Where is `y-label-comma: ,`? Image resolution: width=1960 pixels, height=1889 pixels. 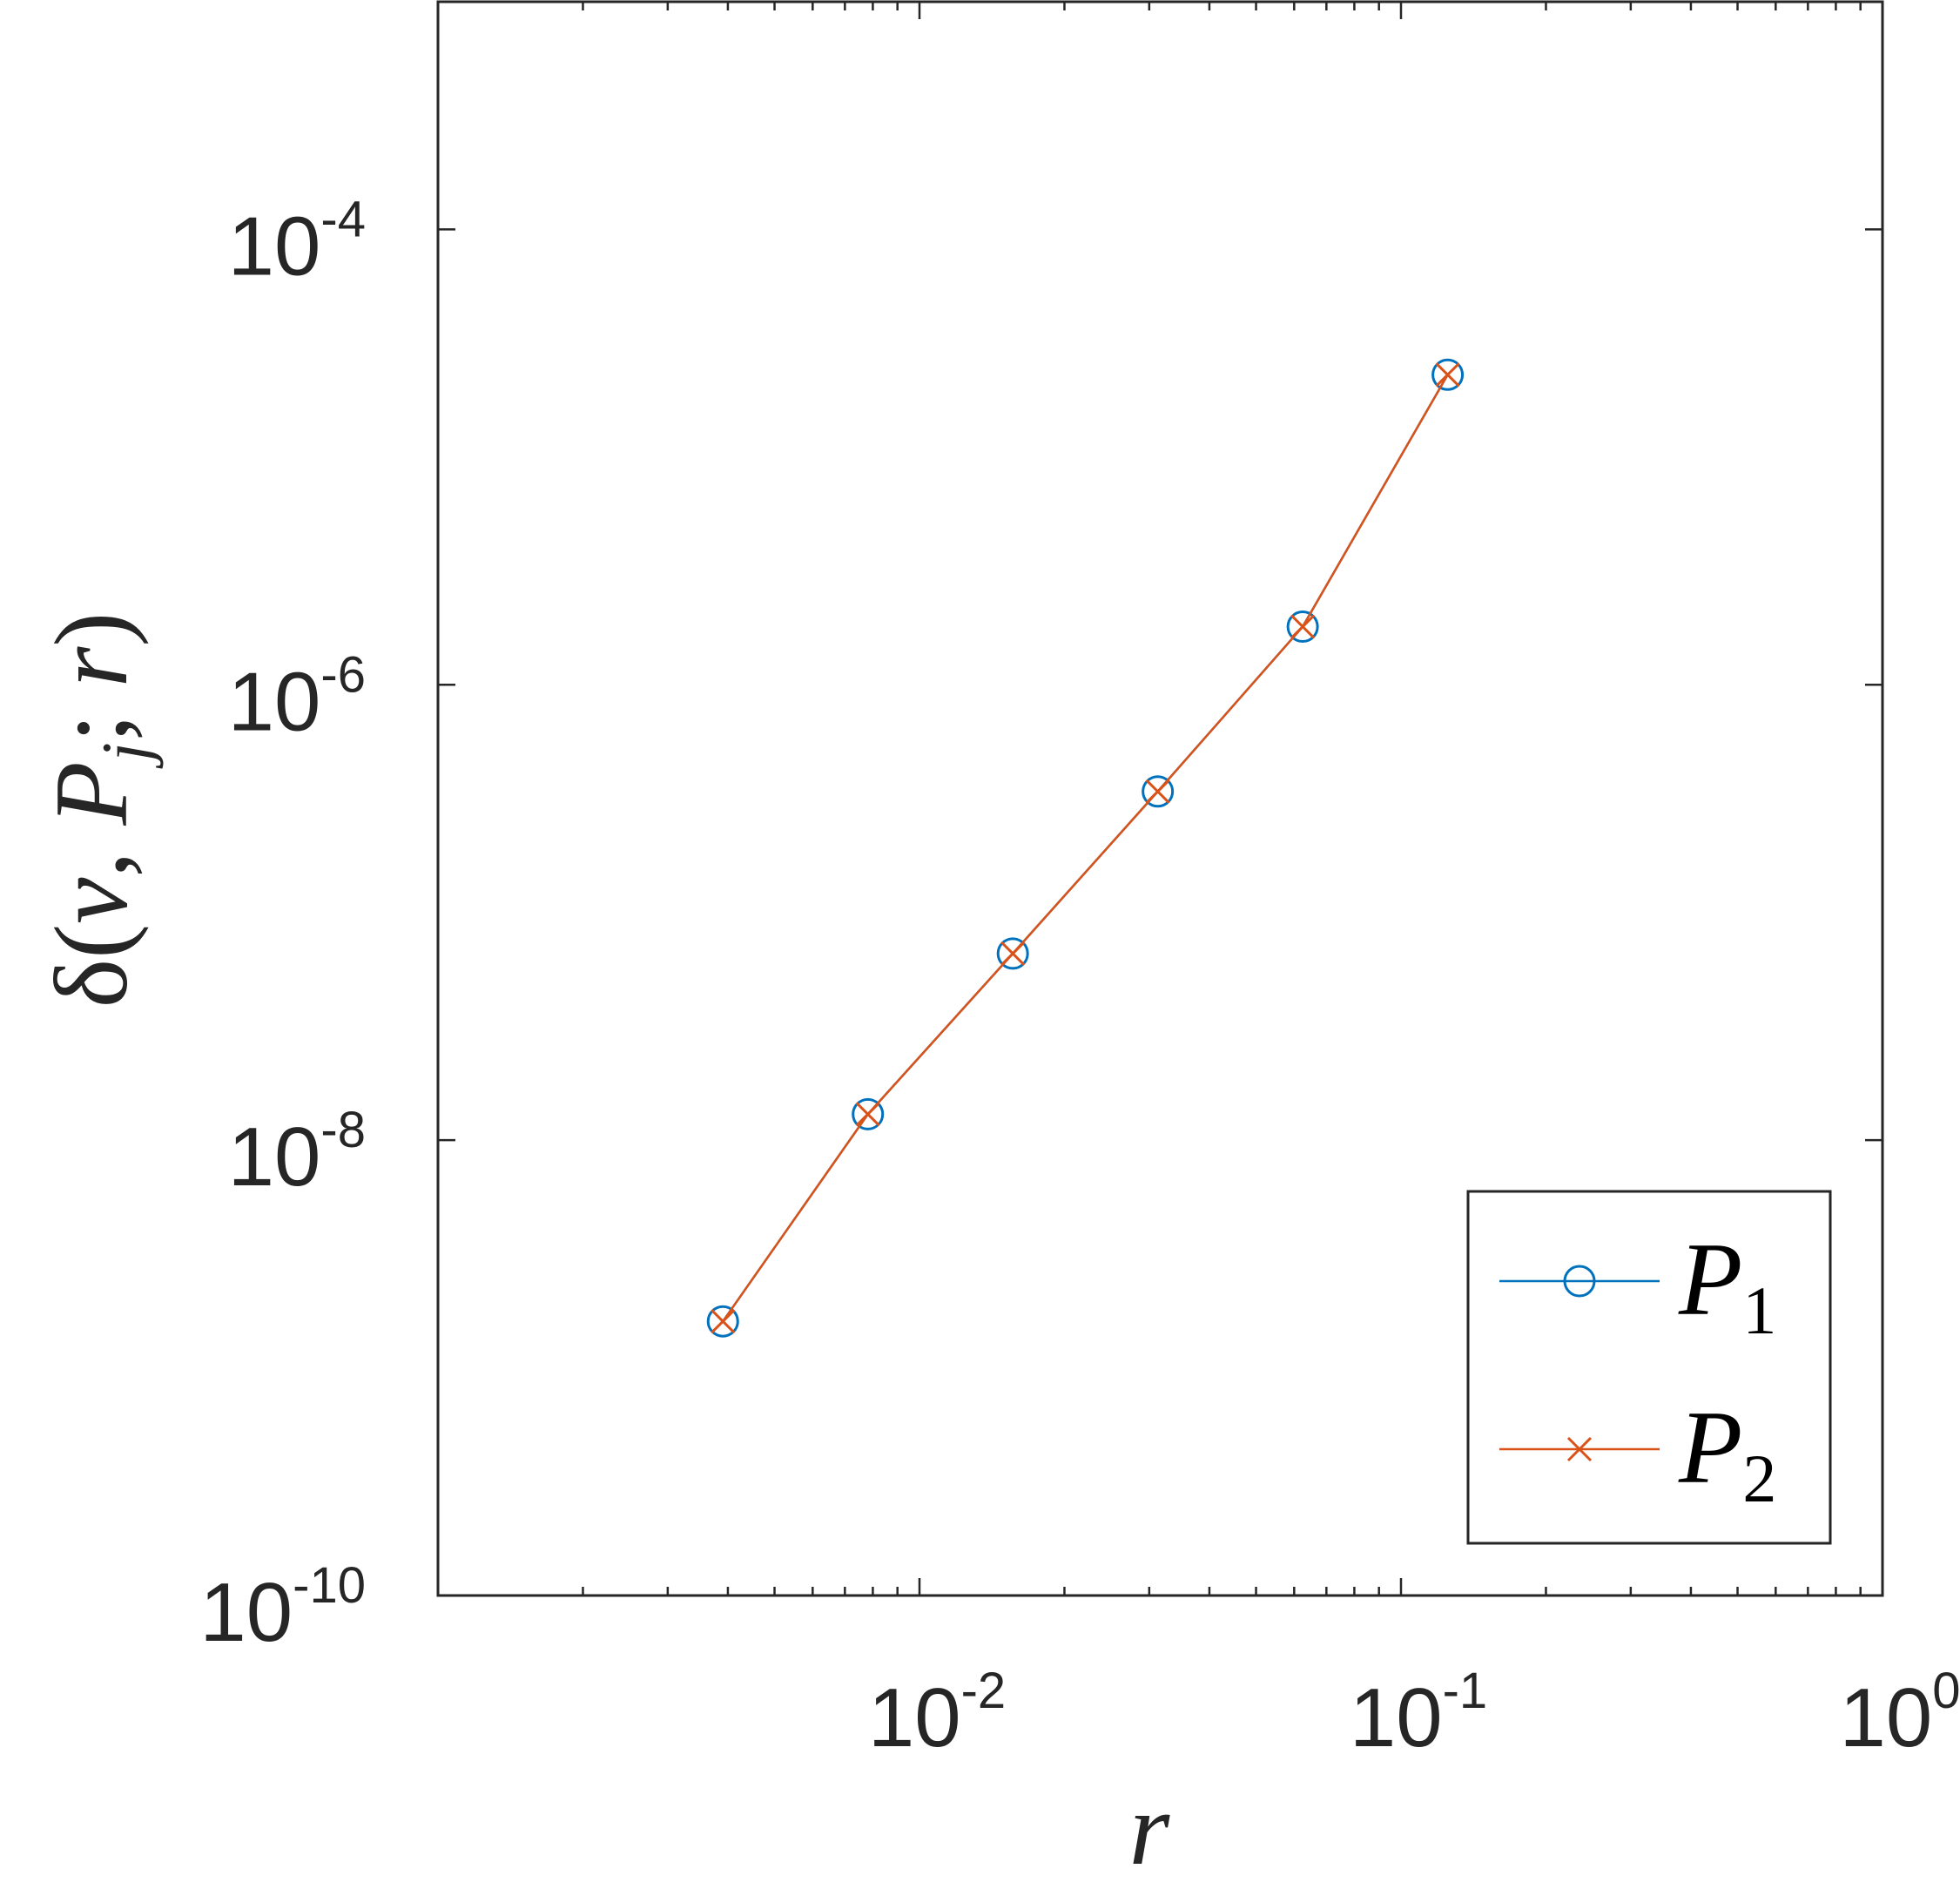 y-label-comma: , is located at coordinates (91, 852).